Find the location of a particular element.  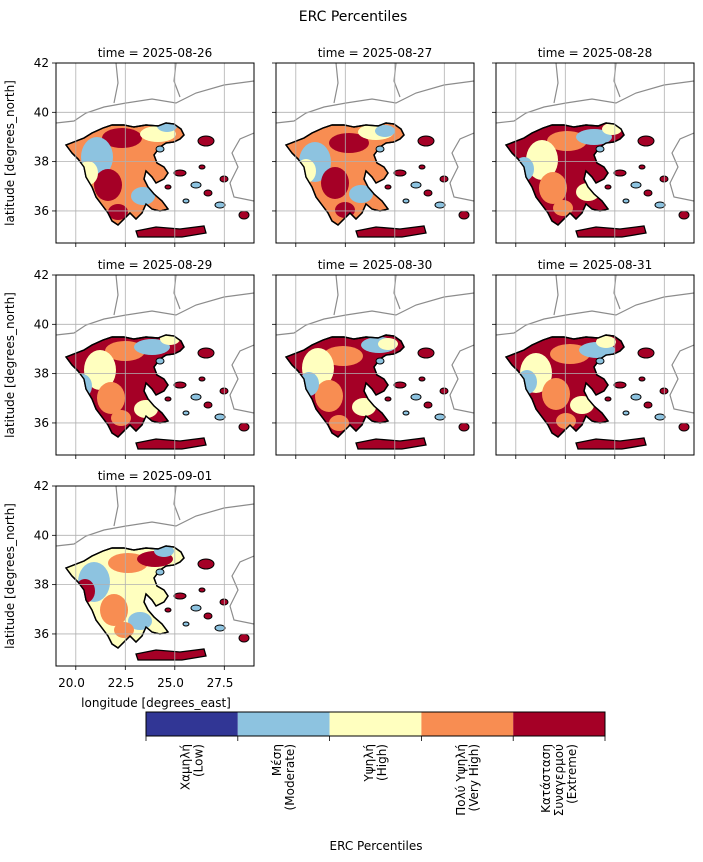

x-tick-label: 20.0 is located at coordinates (71, 683).